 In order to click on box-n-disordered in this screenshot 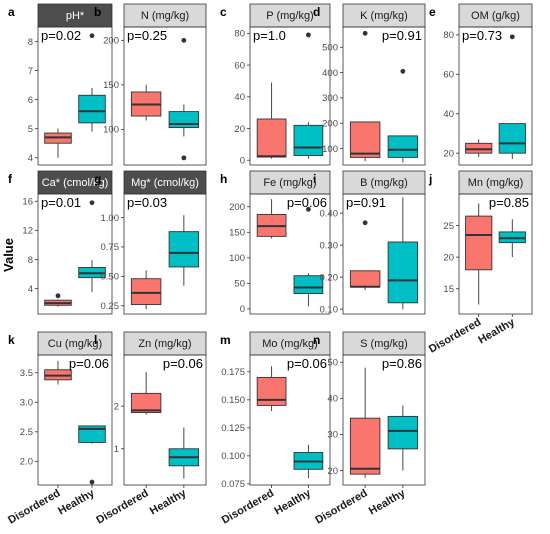, I will do `click(365, 446)`.